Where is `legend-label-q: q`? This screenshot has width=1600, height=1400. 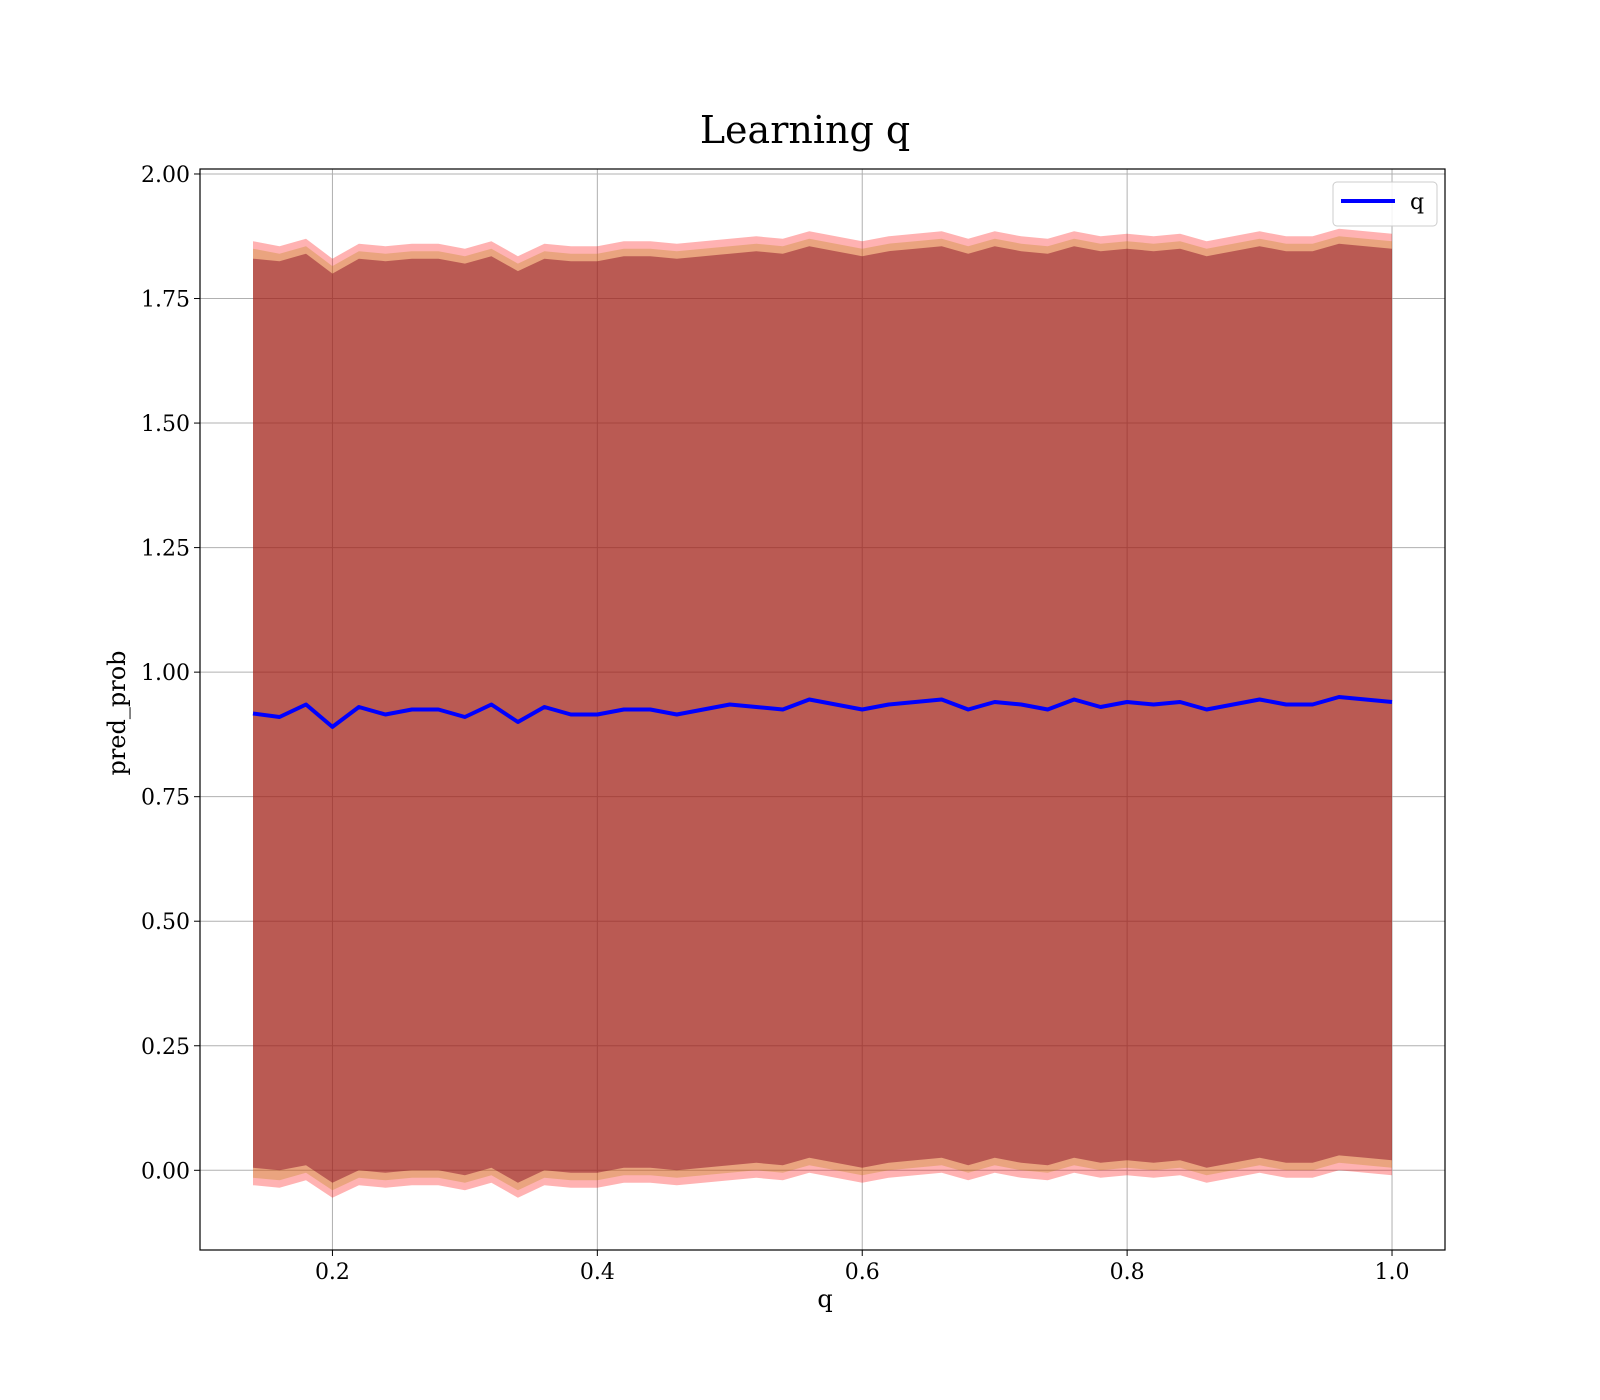
legend-label-q: q is located at coordinates (1417, 202).